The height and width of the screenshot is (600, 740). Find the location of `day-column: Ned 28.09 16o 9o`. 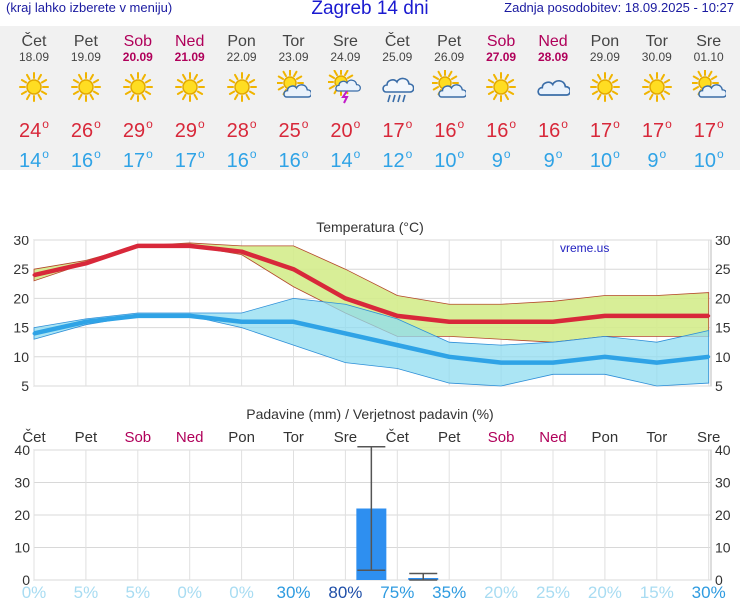

day-column: Ned 28.09 16o 9o is located at coordinates (553, 99).